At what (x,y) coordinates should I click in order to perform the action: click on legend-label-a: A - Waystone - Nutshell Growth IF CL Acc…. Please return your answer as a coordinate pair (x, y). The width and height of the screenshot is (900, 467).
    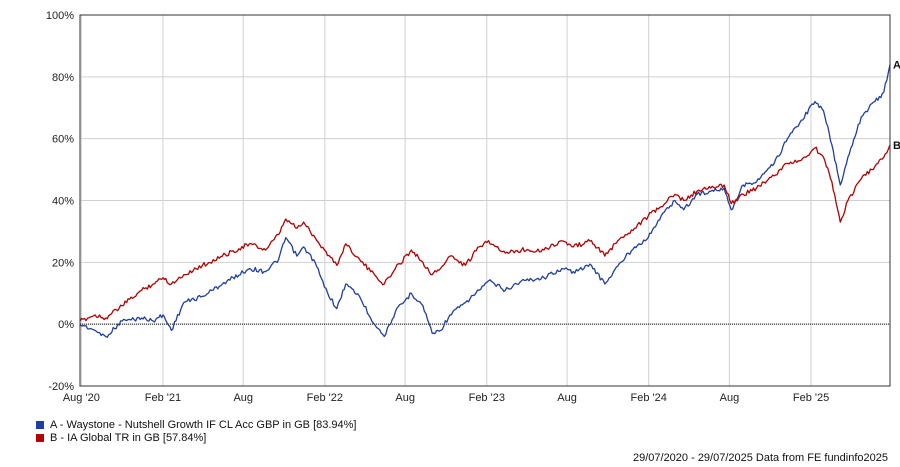
    Looking at the image, I should click on (203, 424).